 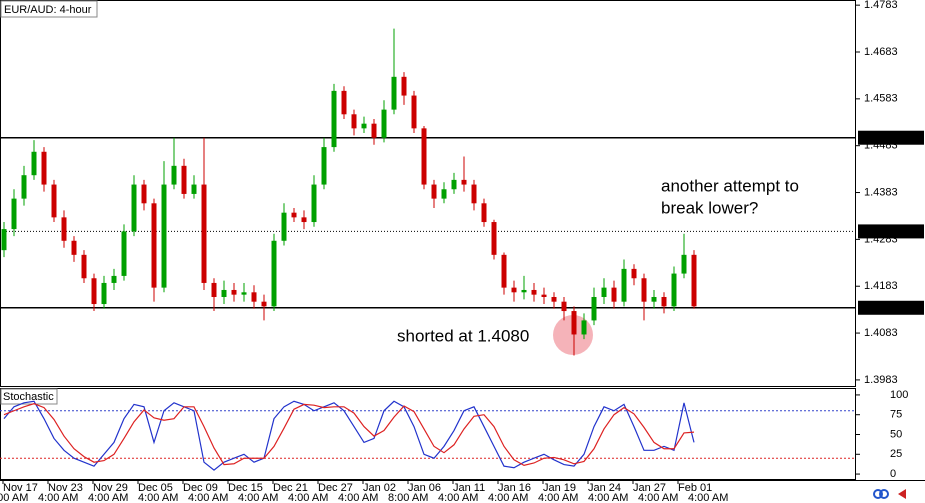 I want to click on x-date-label: Jan 27, so click(x=649, y=488).